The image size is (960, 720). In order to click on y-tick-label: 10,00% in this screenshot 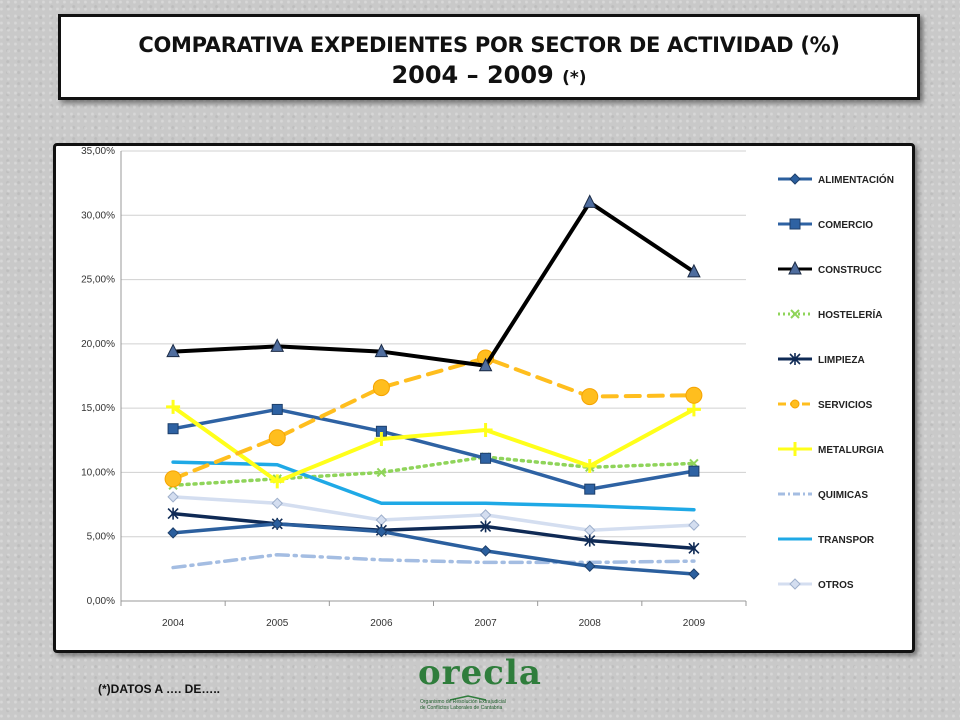, I will do `click(98, 472)`.